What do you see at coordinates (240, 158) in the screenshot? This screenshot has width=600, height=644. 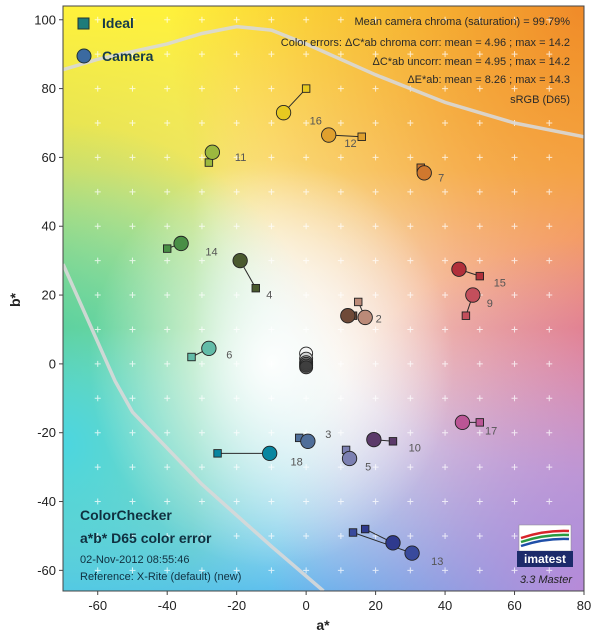 I see `patch-label-11: 11` at bounding box center [240, 158].